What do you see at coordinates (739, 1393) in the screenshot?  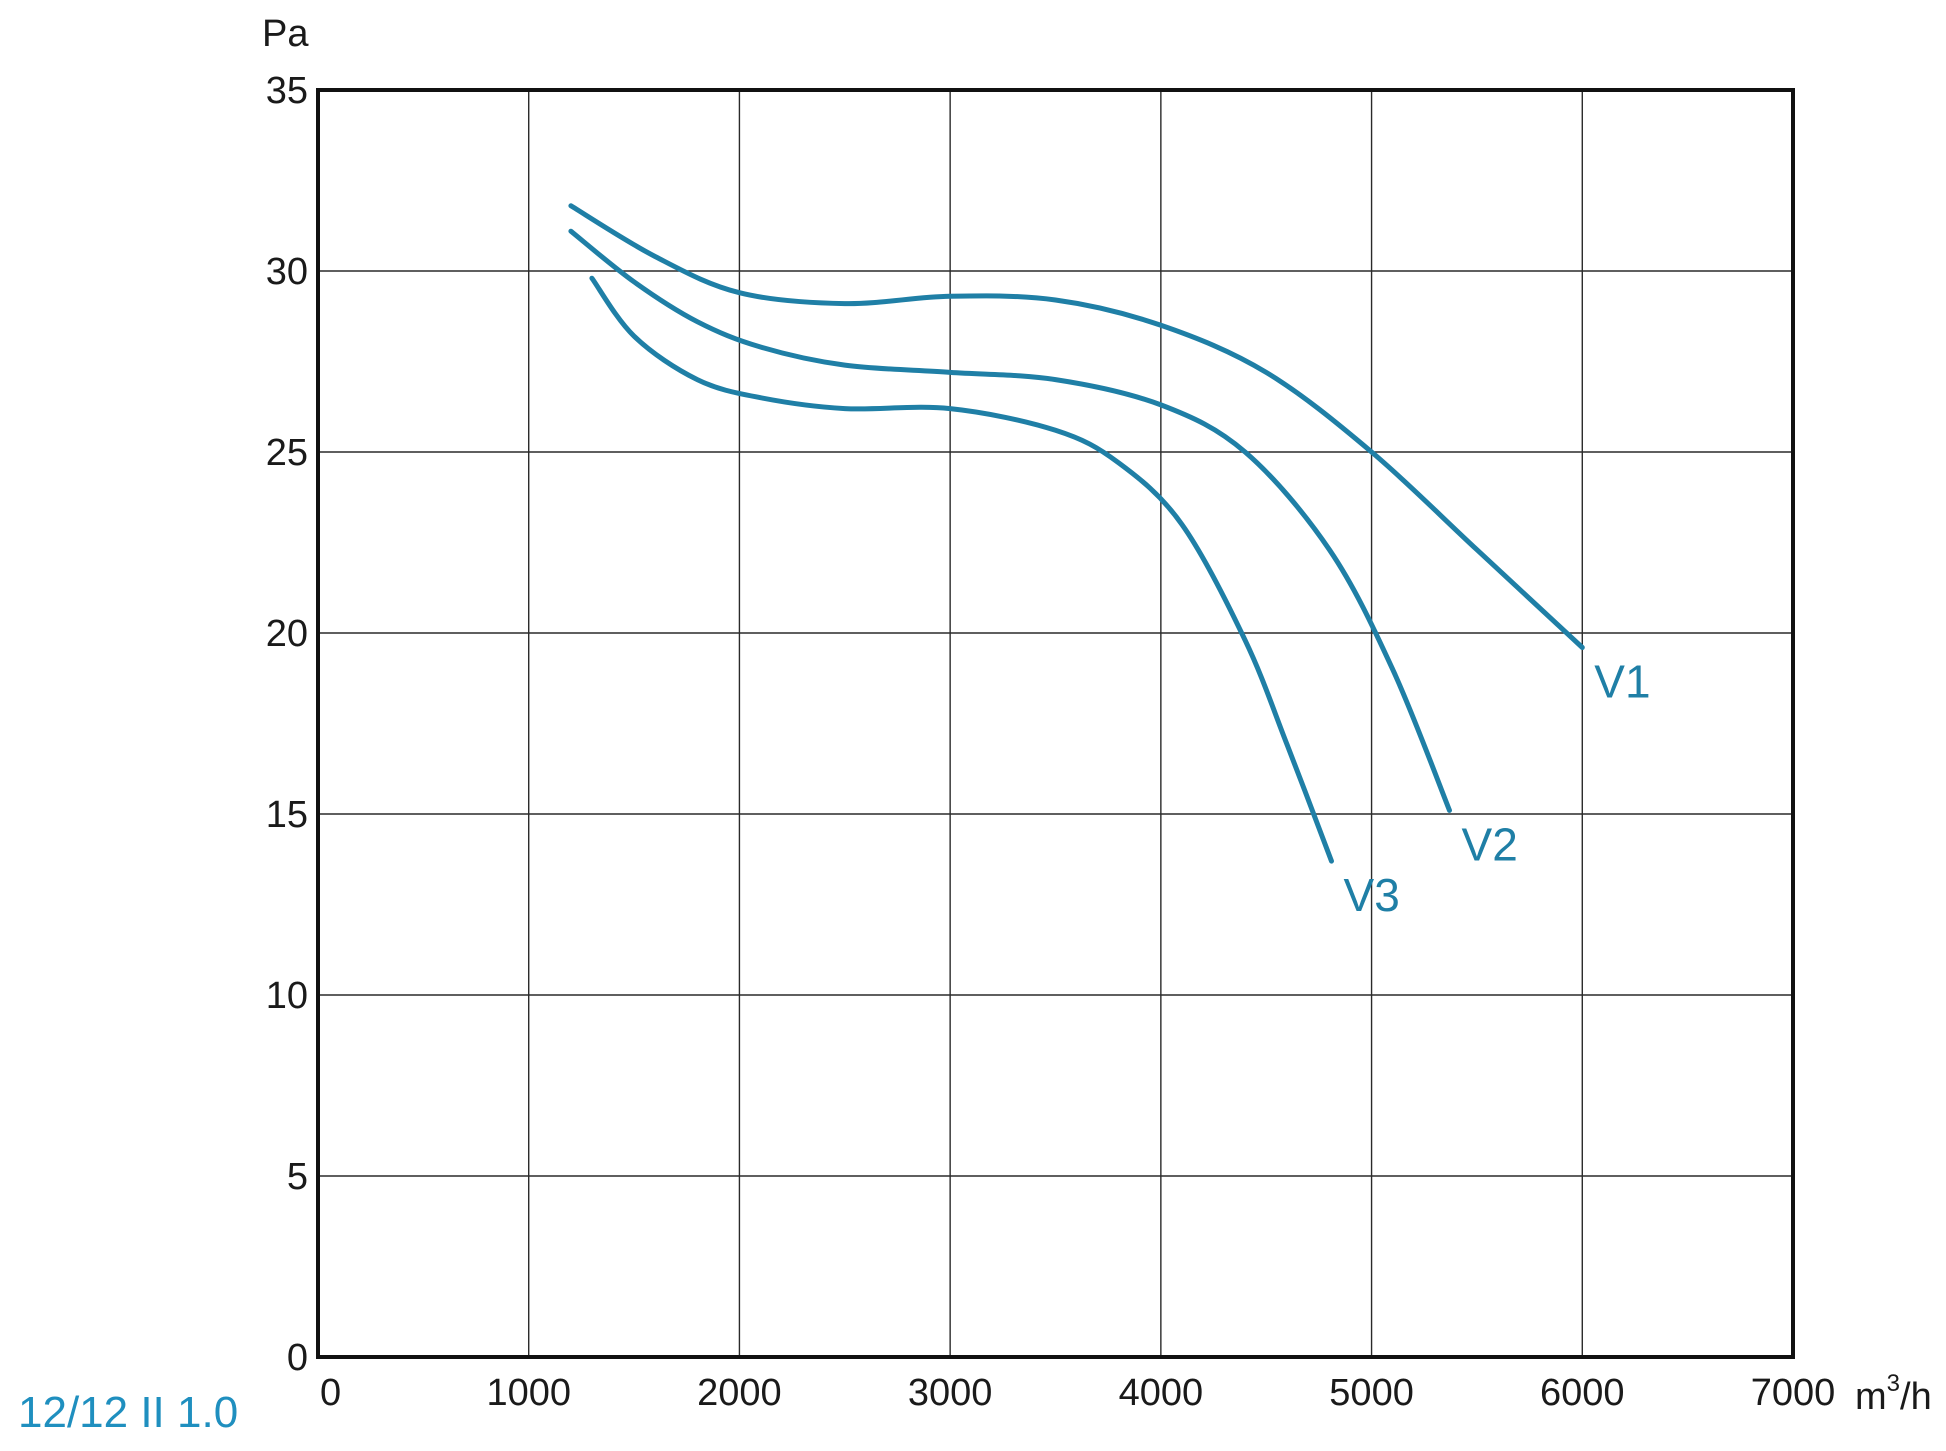 I see `x-tick-label: 2000` at bounding box center [739, 1393].